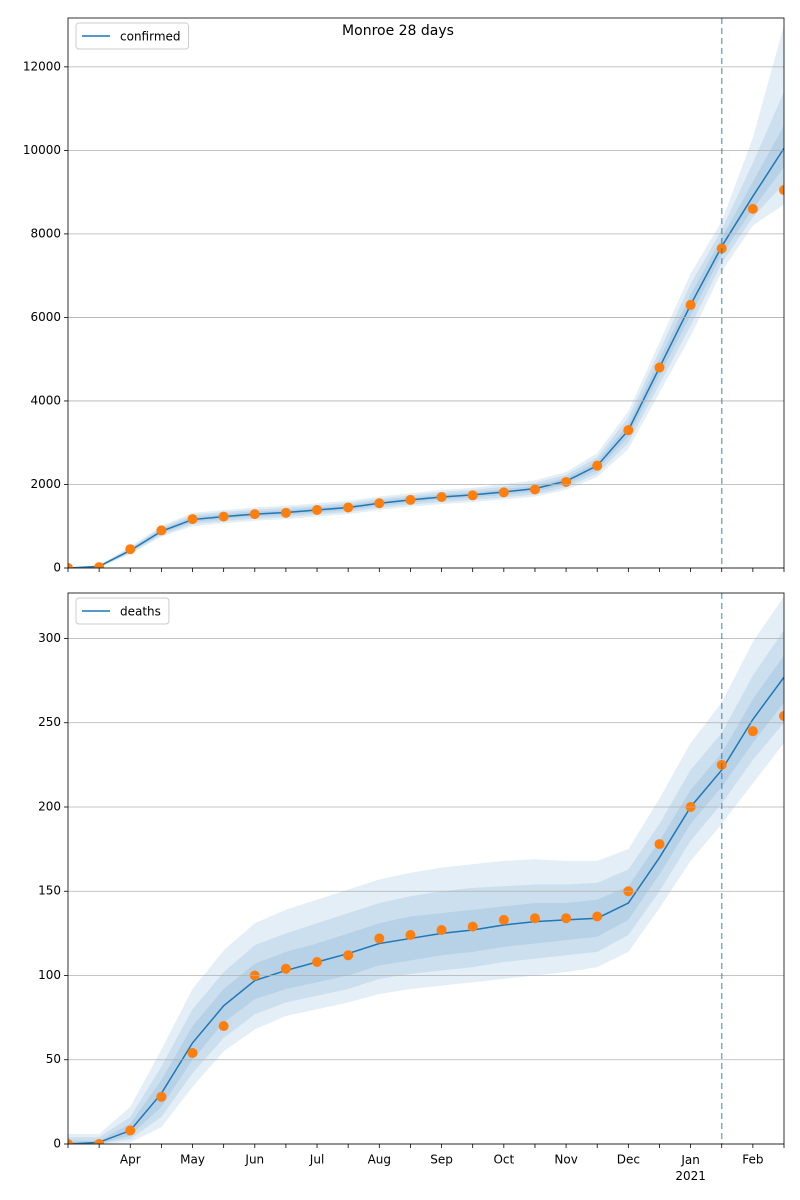 This screenshot has width=800, height=1200. What do you see at coordinates (42, 66) in the screenshot?
I see `y-tick-label: 12000` at bounding box center [42, 66].